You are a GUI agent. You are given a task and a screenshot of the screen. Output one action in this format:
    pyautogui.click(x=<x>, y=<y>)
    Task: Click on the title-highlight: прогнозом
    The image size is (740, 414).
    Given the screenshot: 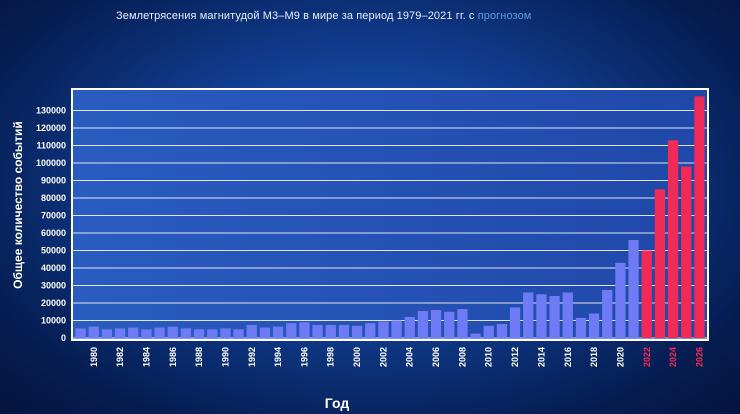 What is the action you would take?
    pyautogui.click(x=504, y=16)
    